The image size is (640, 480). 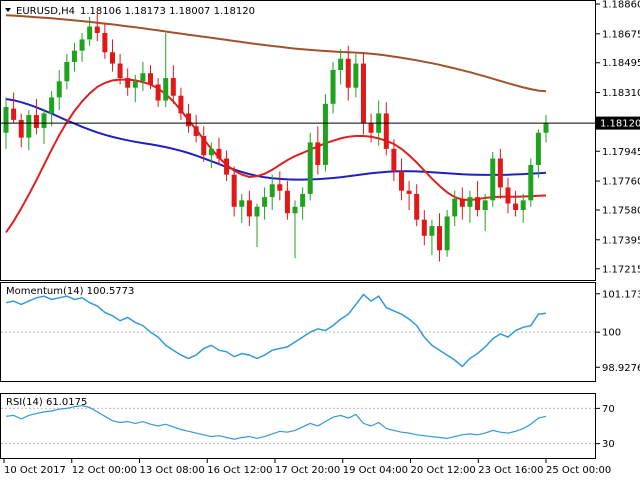 What do you see at coordinates (443, 470) in the screenshot?
I see `time-tick-label: 20 Oct 12:00` at bounding box center [443, 470].